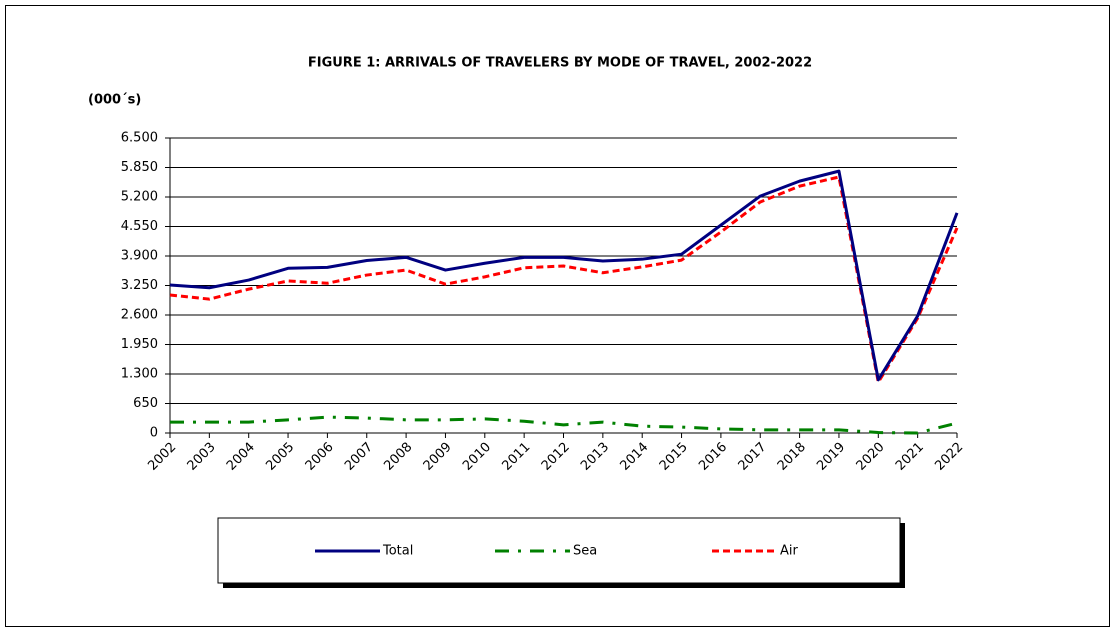 Image resolution: width=1116 pixels, height=632 pixels. What do you see at coordinates (145, 403) in the screenshot?
I see `y-tick-label: 650` at bounding box center [145, 403].